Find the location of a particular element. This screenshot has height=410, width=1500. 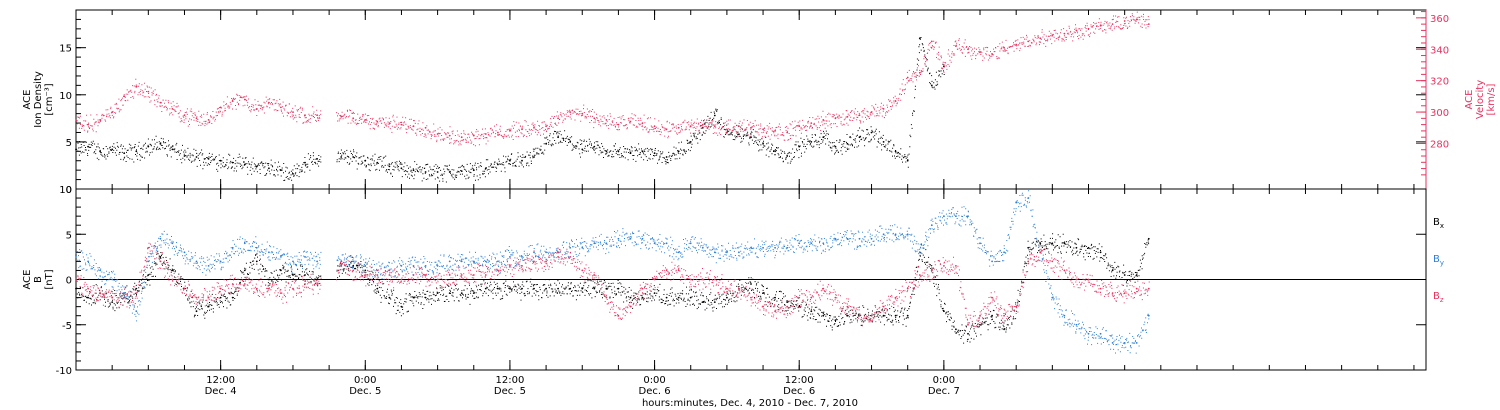

legend-subscript-bx: x is located at coordinates (1442, 226).